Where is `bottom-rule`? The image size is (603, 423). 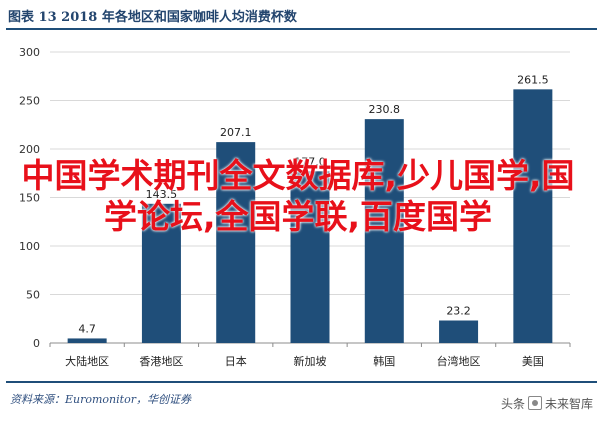 bottom-rule is located at coordinates (301, 382).